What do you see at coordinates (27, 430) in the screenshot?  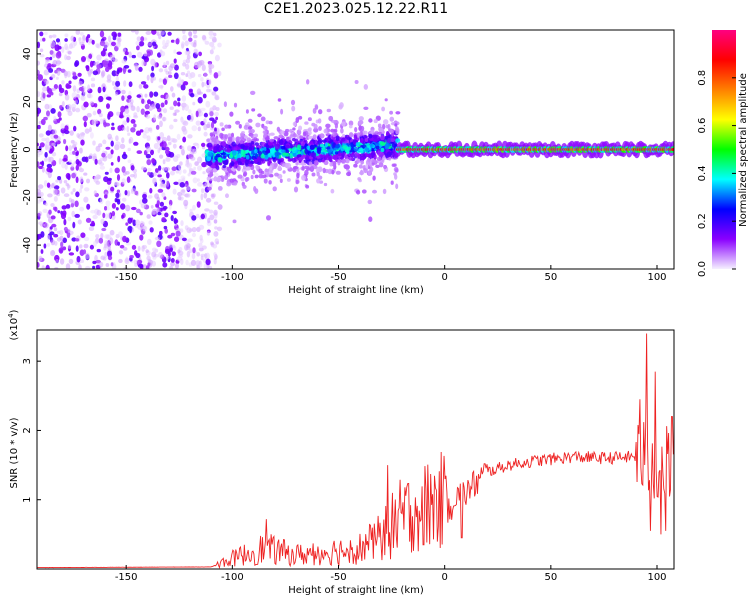 I see `y-tick-label: 2` at bounding box center [27, 430].